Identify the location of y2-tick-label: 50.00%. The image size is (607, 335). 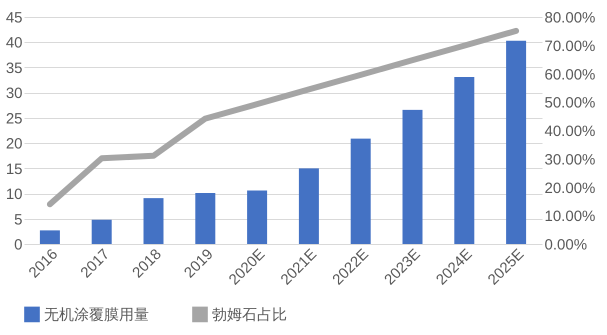
(570, 103).